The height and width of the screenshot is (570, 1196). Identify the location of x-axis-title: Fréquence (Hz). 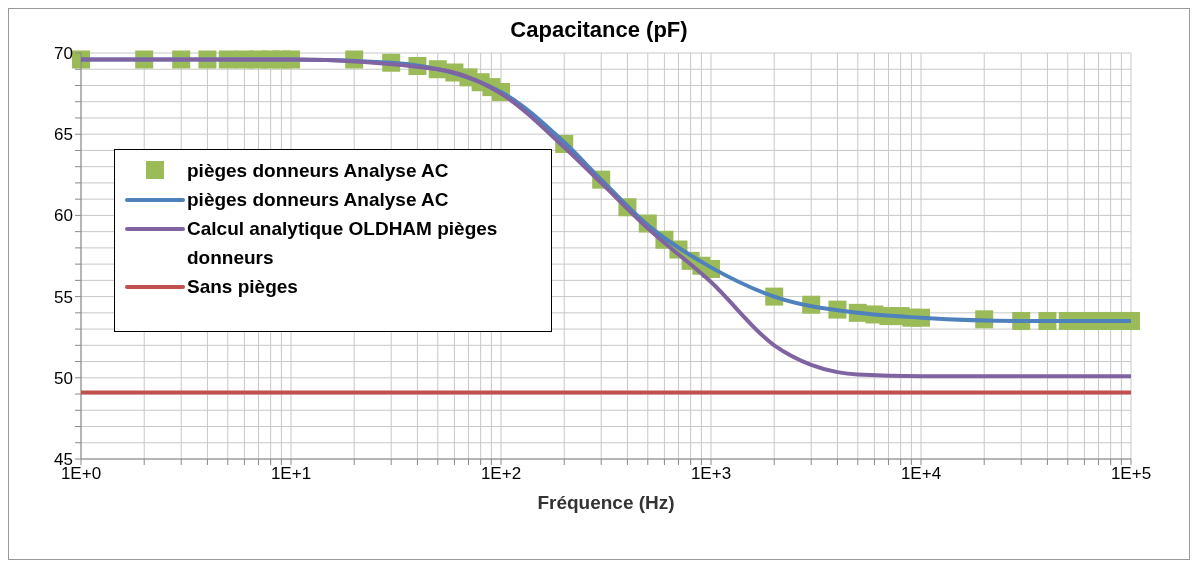
(606, 502).